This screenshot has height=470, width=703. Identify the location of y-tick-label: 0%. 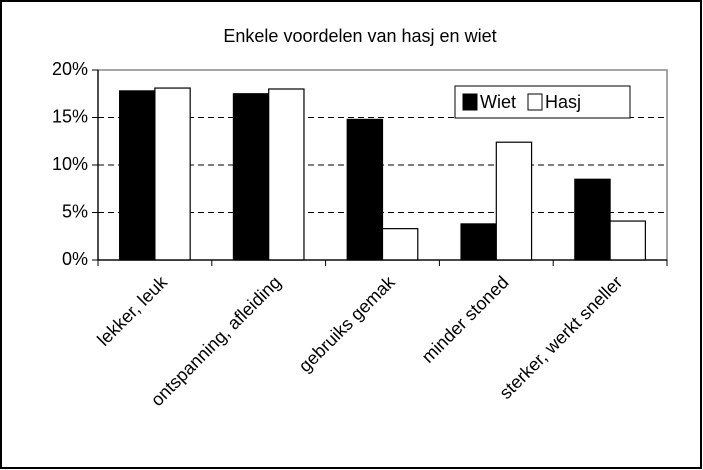
(75, 259).